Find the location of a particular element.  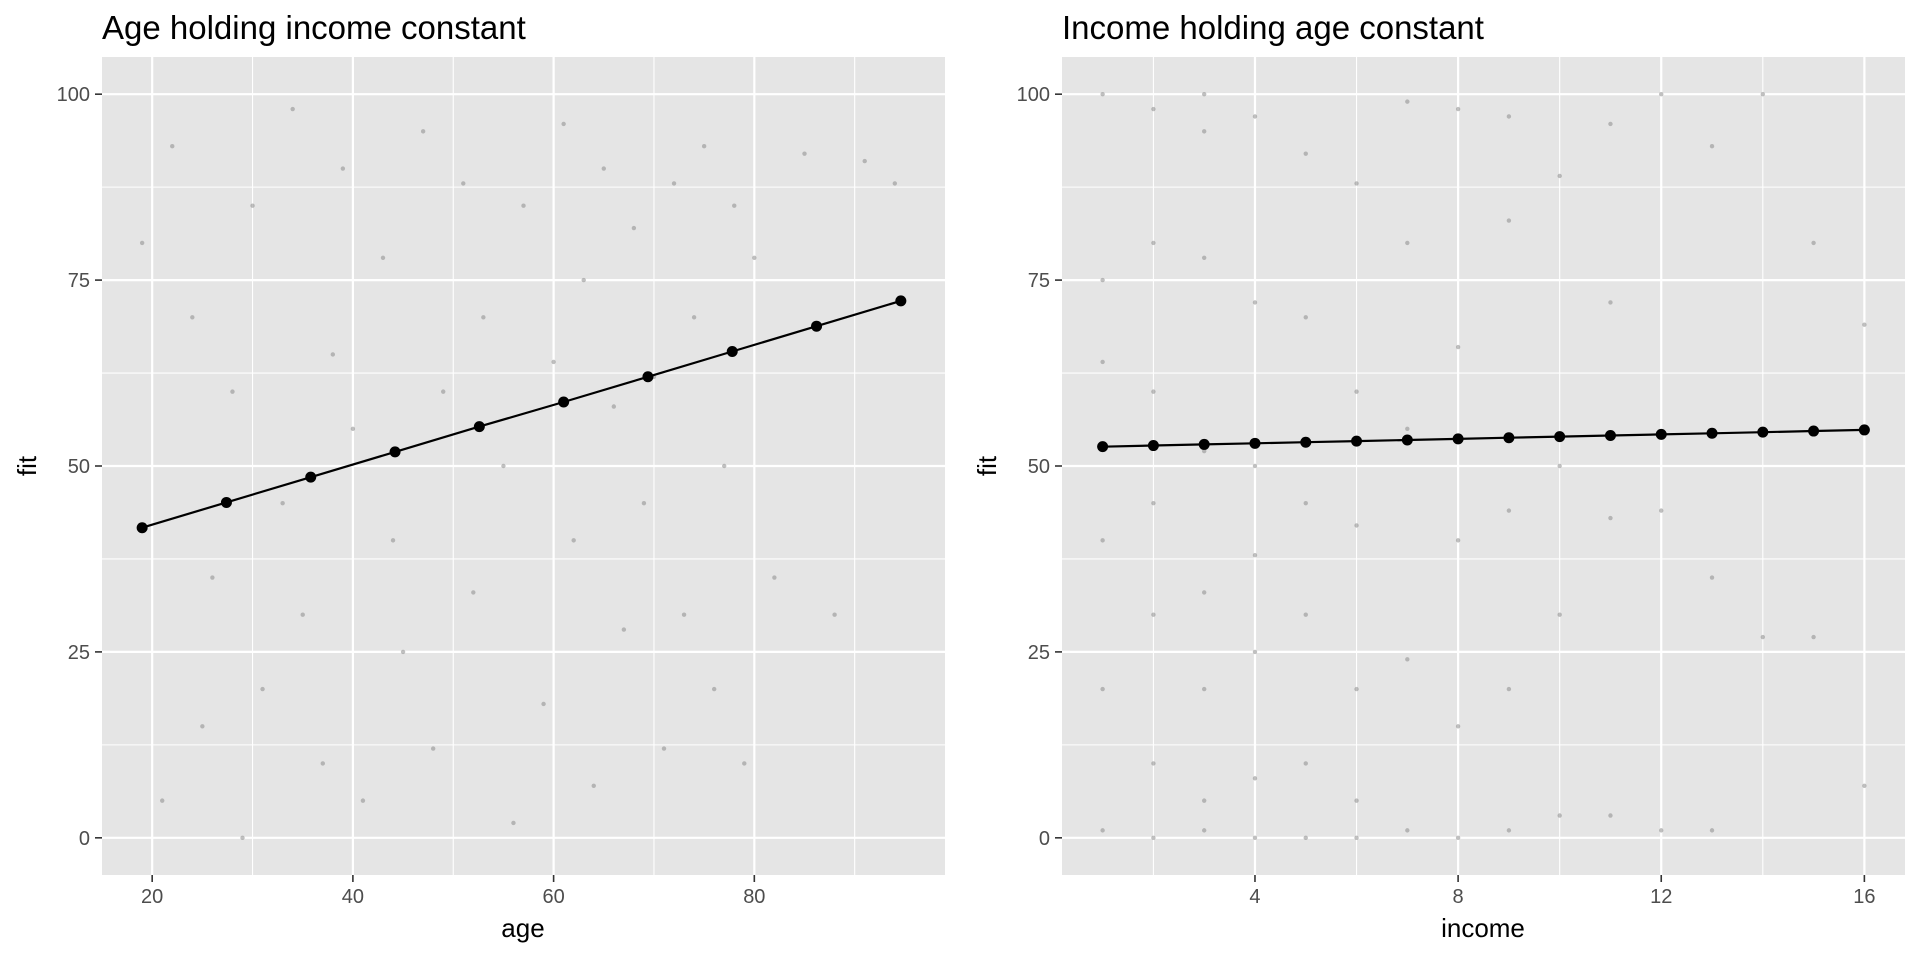

right-y-axis-title: fit is located at coordinates (987, 465).